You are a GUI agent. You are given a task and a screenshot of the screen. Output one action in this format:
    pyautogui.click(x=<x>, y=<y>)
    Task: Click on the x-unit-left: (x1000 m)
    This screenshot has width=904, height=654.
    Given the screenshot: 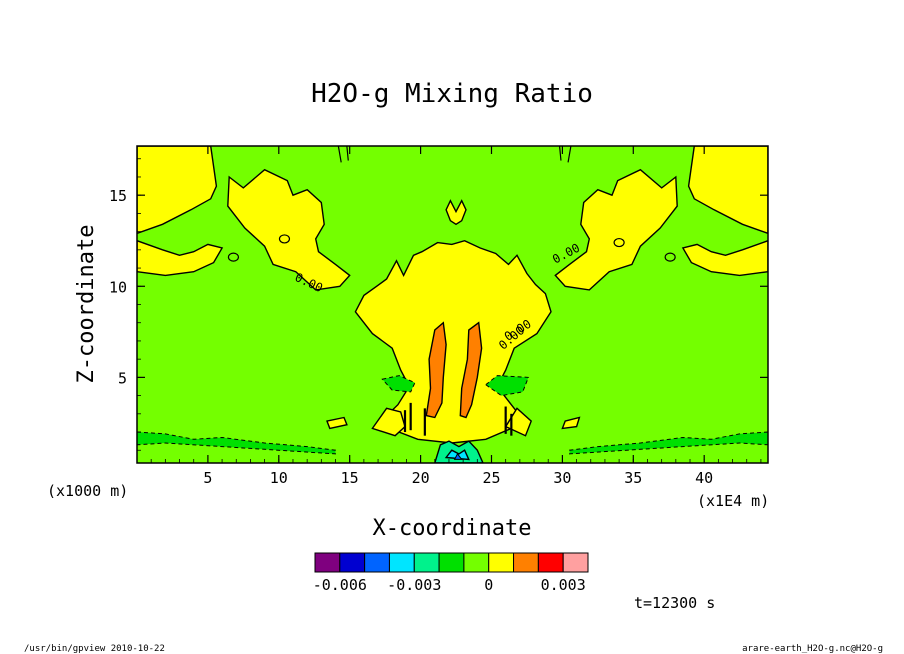 What is the action you would take?
    pyautogui.click(x=87, y=491)
    